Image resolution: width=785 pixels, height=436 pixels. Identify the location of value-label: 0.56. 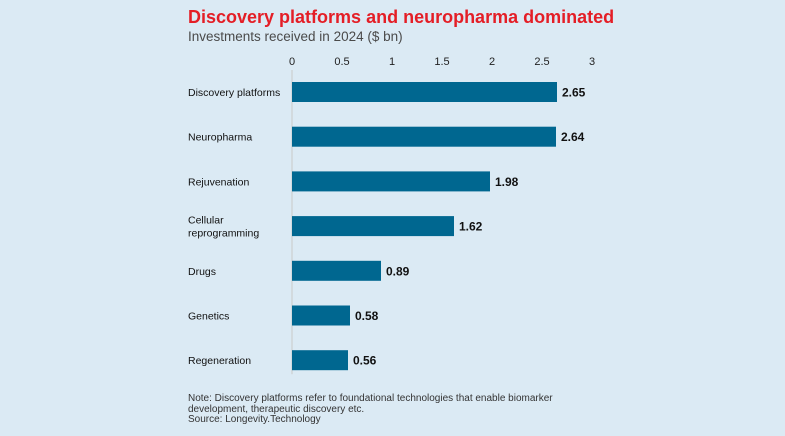
(365, 361).